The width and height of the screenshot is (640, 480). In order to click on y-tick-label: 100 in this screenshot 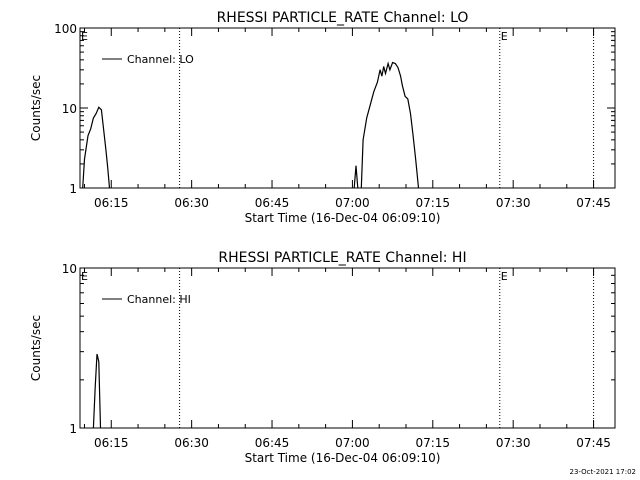, I will do `click(65, 29)`.